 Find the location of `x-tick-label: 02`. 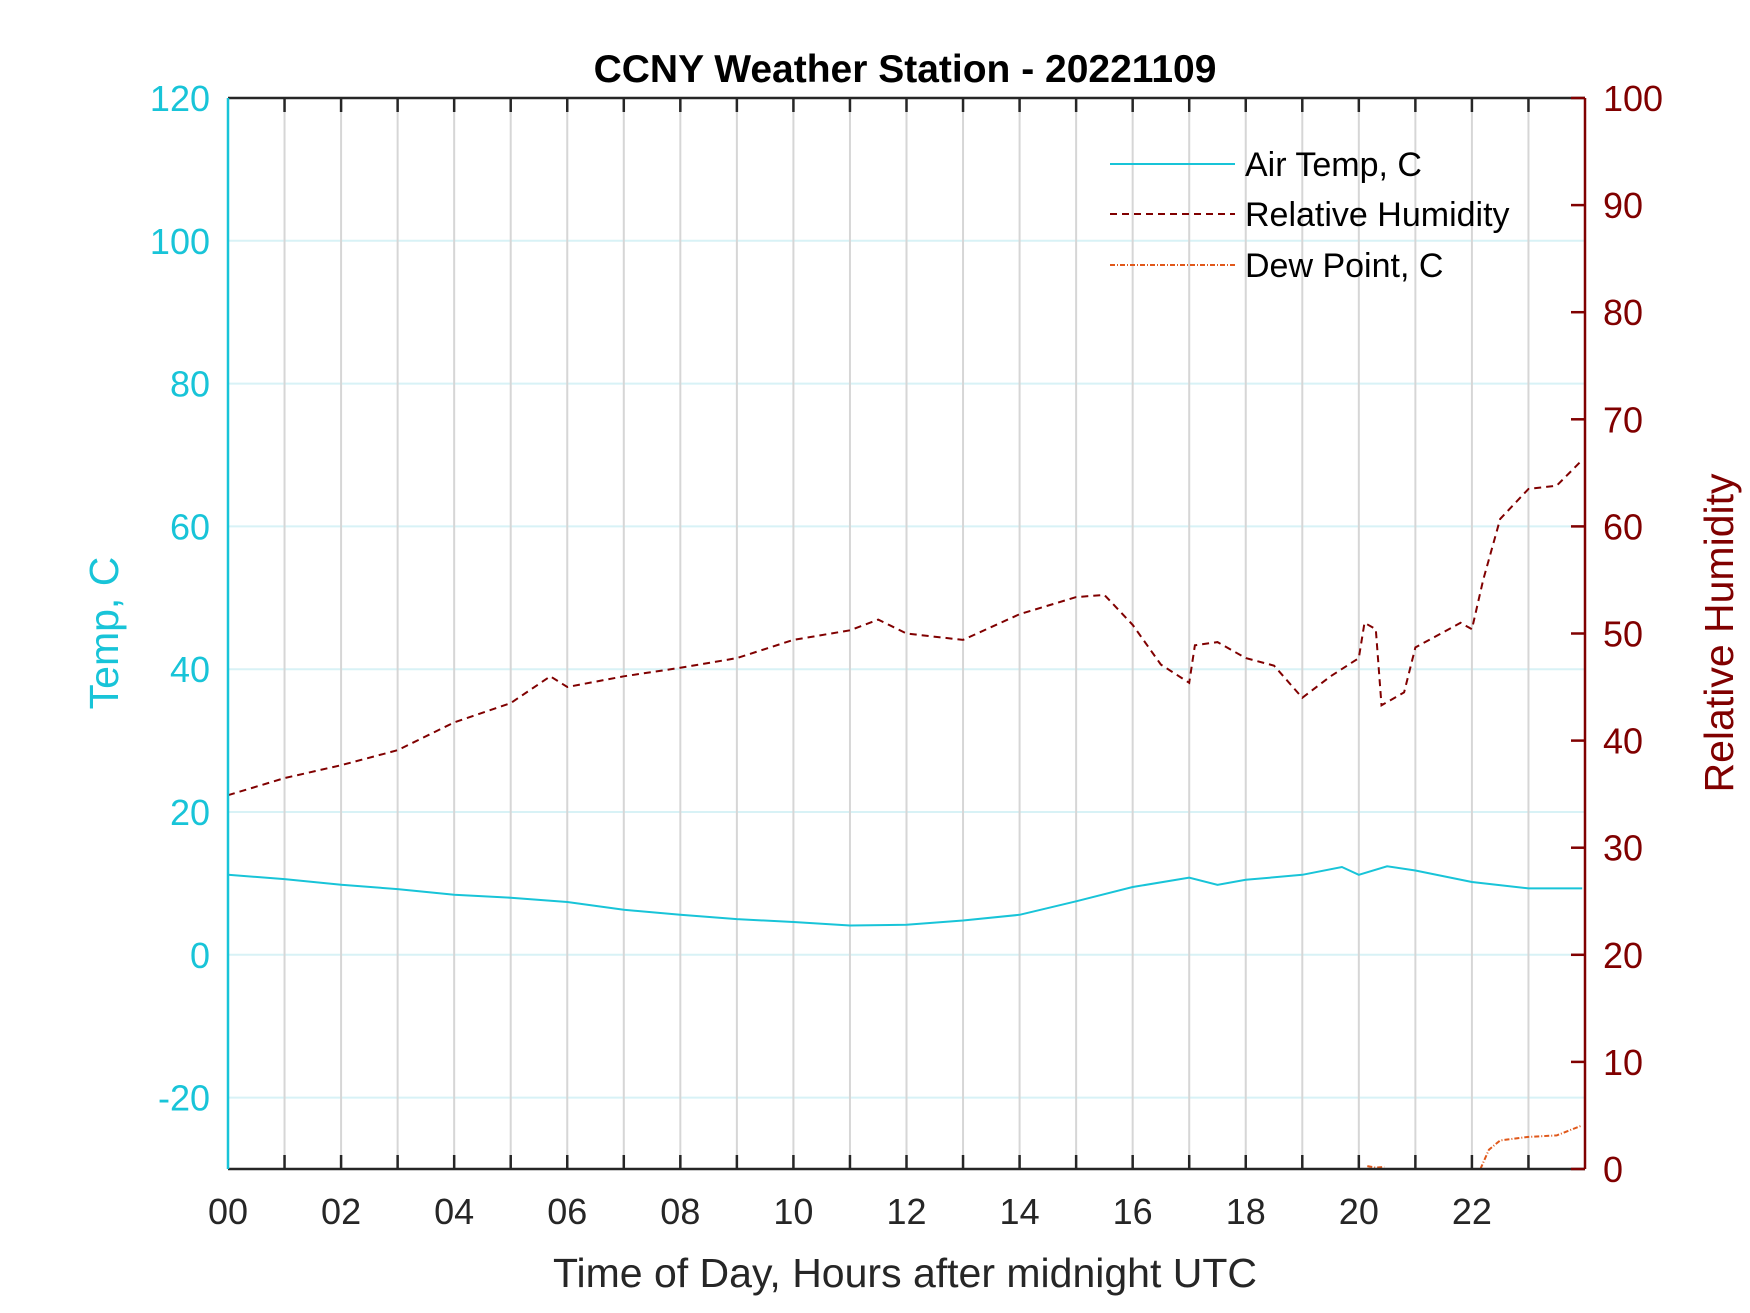

x-tick-label: 02 is located at coordinates (341, 1211).